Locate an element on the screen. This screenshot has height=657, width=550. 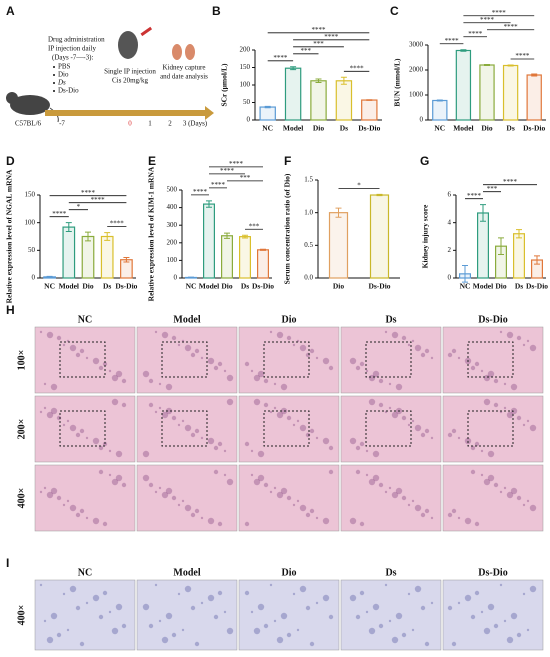
injection-text: Single IP injection is located at coordinates (130, 72).